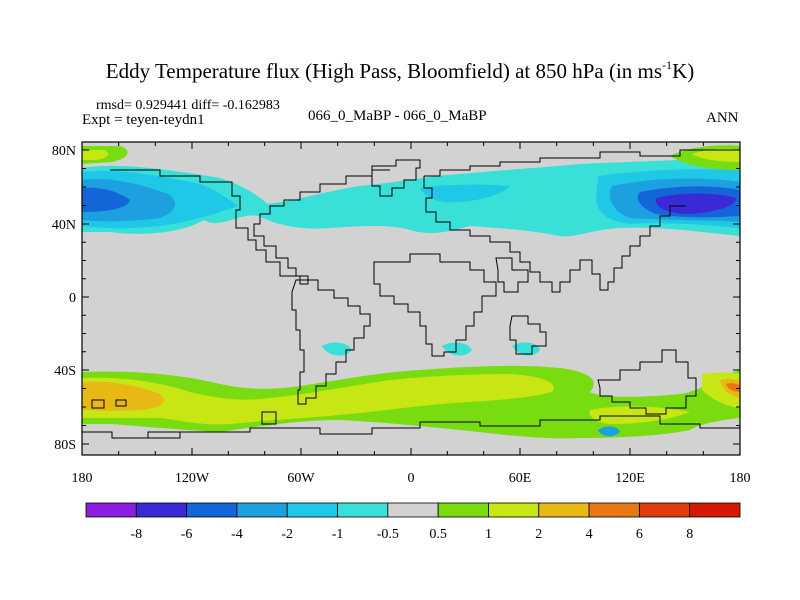 This screenshot has width=800, height=600. I want to click on flux-contour-nh-cyan, so click(411, 199).